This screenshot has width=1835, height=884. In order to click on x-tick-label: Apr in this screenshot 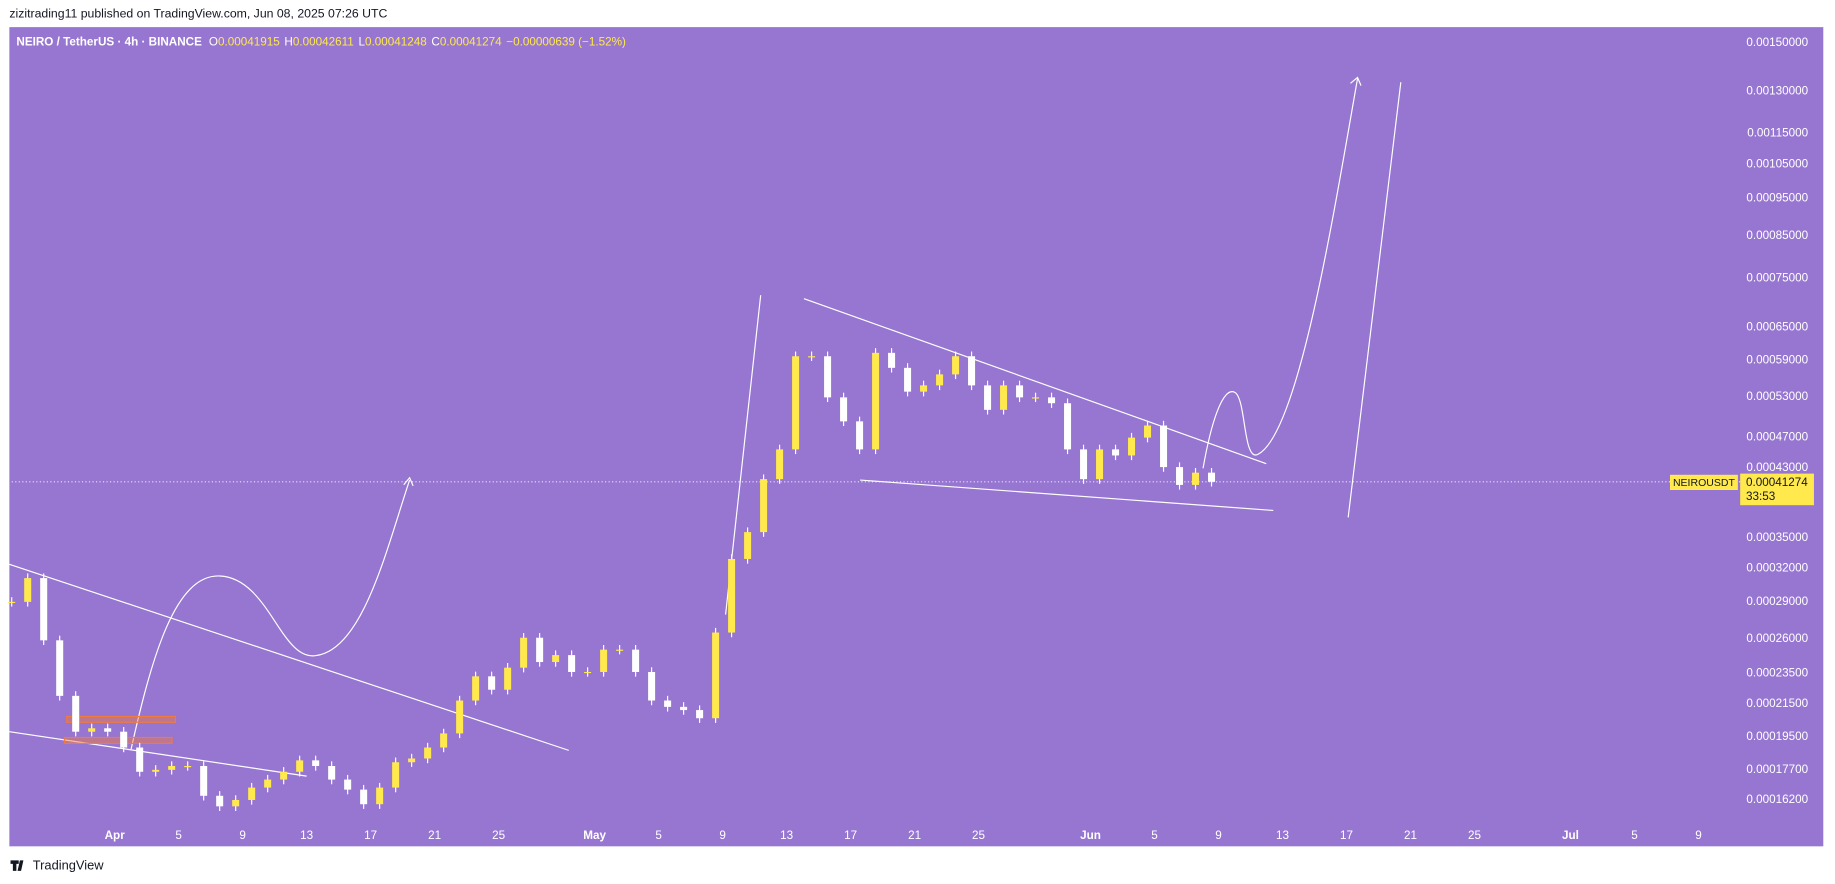, I will do `click(115, 835)`.